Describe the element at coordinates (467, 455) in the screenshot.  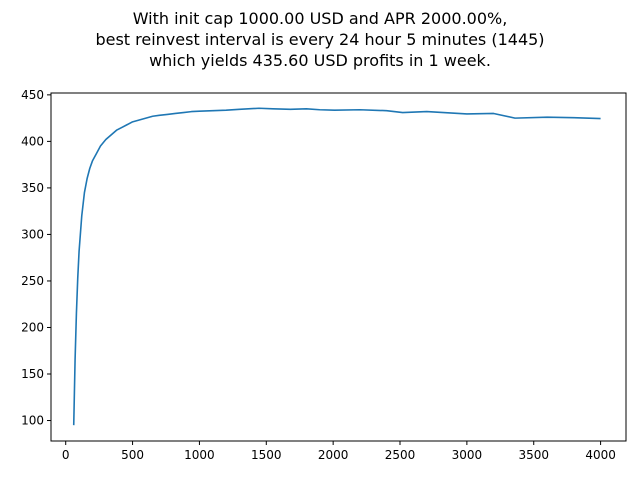
I see `x-tick-label: 3000` at that location.